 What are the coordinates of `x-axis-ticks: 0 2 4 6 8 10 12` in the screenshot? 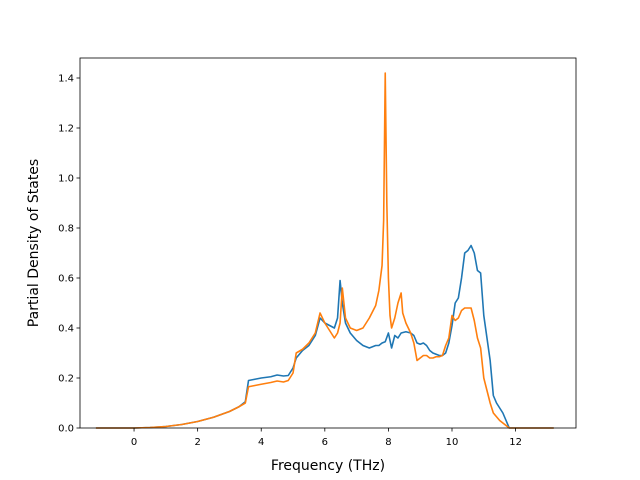 It's located at (326, 438).